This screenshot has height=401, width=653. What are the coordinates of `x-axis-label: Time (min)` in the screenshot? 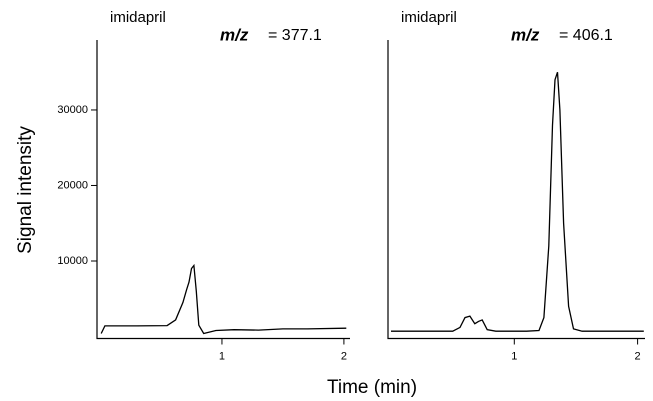 It's located at (372, 387).